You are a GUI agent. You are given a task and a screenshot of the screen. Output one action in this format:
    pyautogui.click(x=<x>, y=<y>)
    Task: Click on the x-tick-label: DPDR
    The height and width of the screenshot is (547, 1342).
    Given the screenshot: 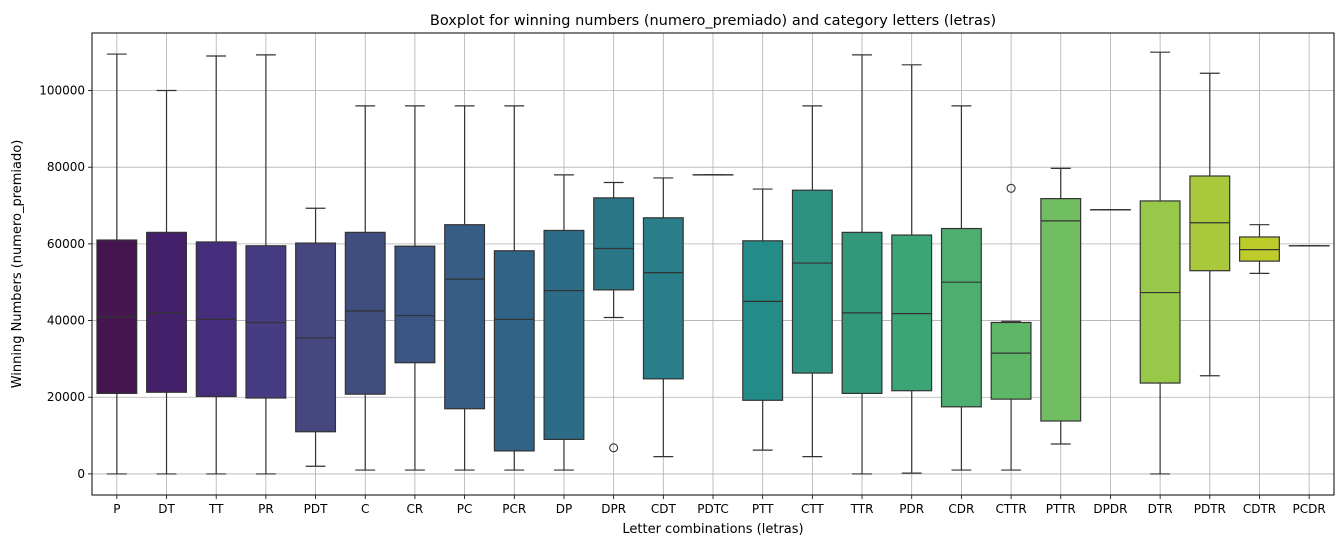 What is the action you would take?
    pyautogui.click(x=1110, y=509)
    